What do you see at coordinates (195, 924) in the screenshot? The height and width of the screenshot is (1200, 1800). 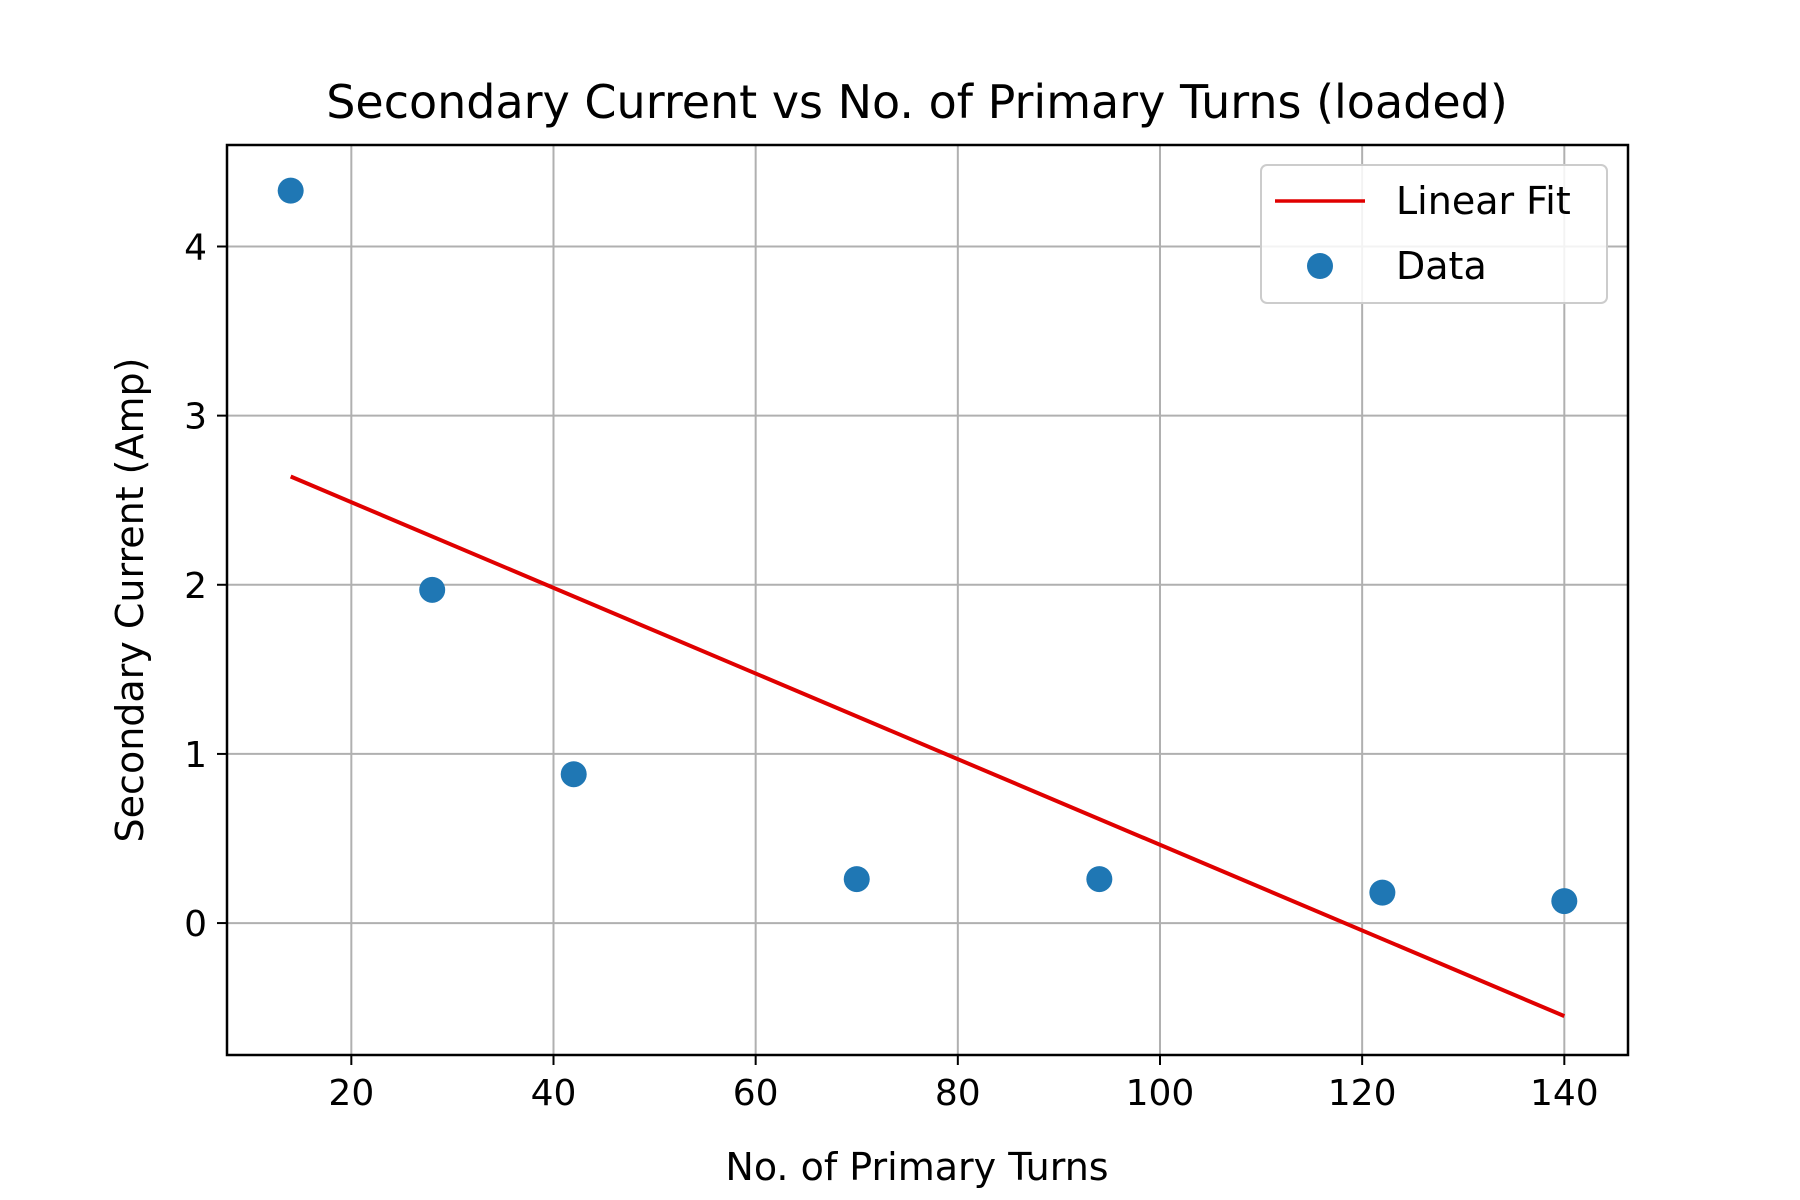 I see `y-tick-label: 0` at bounding box center [195, 924].